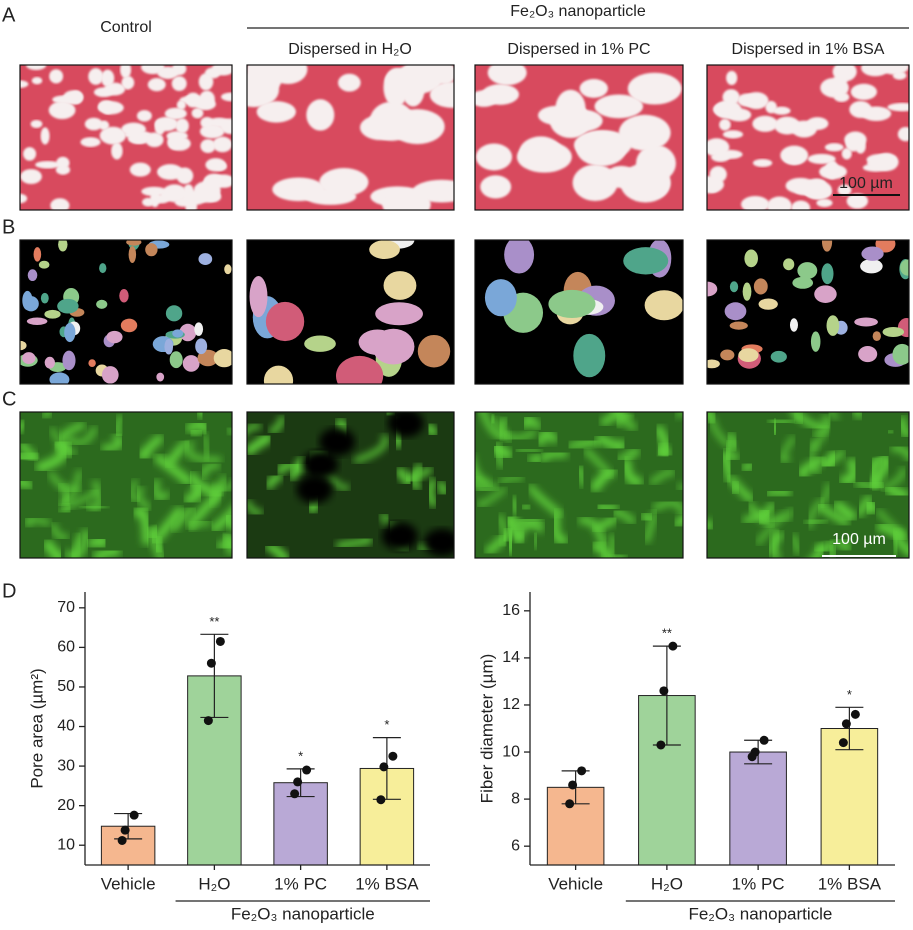 The height and width of the screenshot is (930, 913). I want to click on y-tick-label: 70, so click(66, 607).